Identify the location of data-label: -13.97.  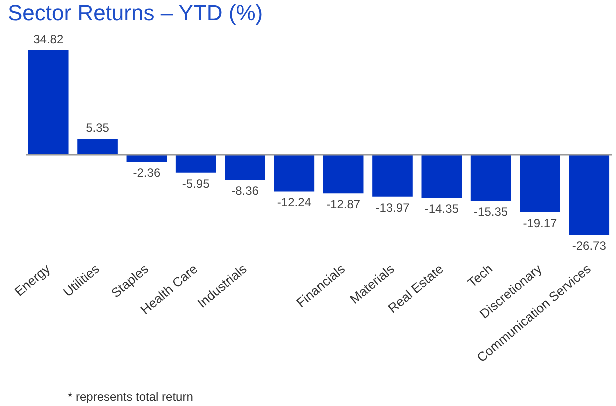
(393, 207).